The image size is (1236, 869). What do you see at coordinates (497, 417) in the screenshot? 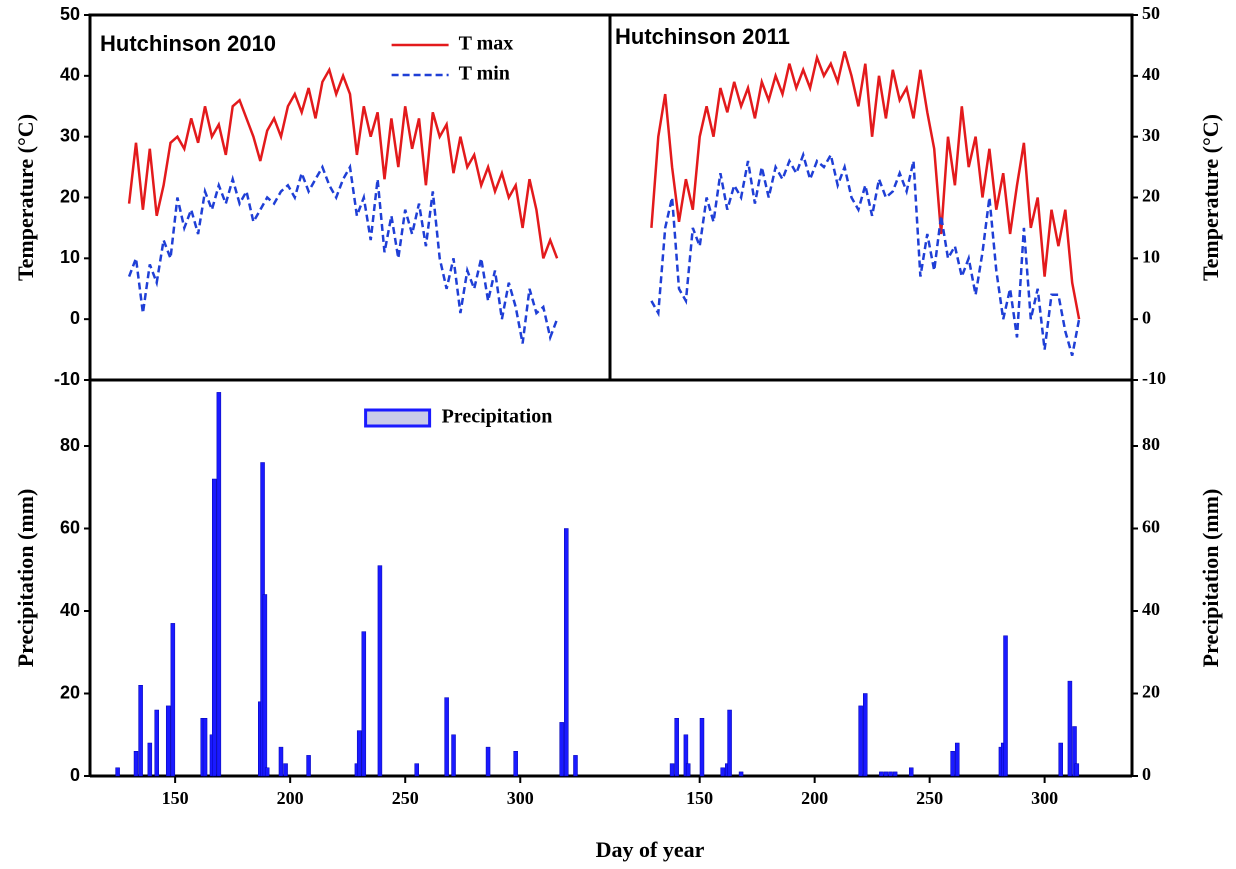
I see `legend-label: Precipitation` at bounding box center [497, 417].